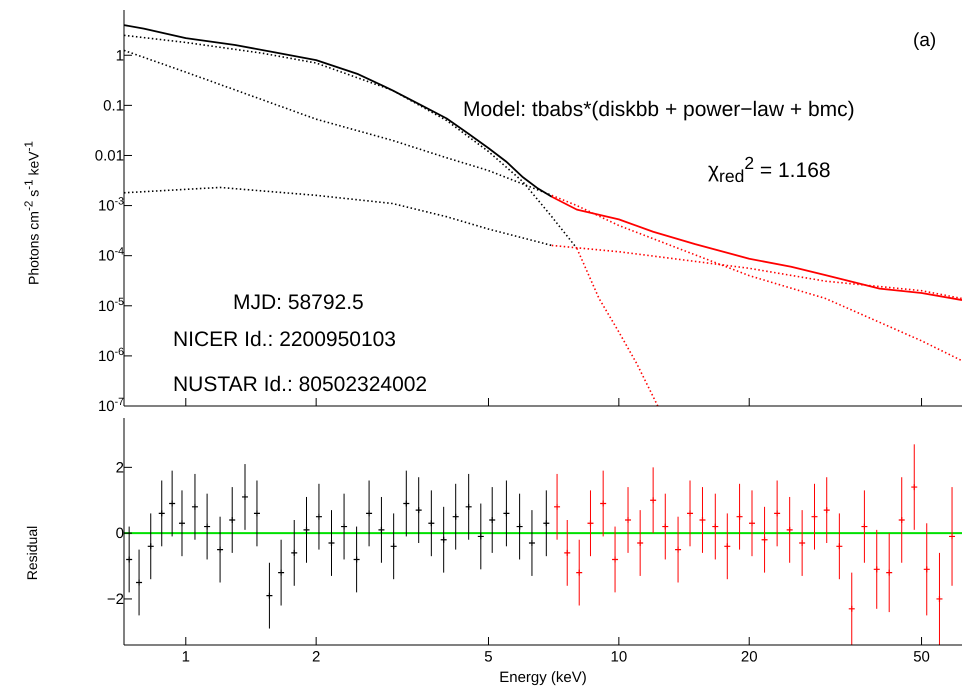 This screenshot has height=691, width=970. Describe the element at coordinates (284, 340) in the screenshot. I see `annotation: NICER Id.: 2200950103` at that location.